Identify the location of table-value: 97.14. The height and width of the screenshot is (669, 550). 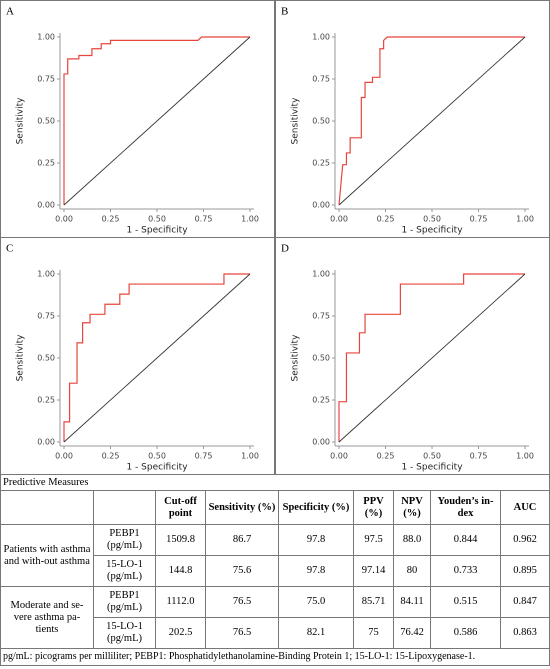
(373, 571).